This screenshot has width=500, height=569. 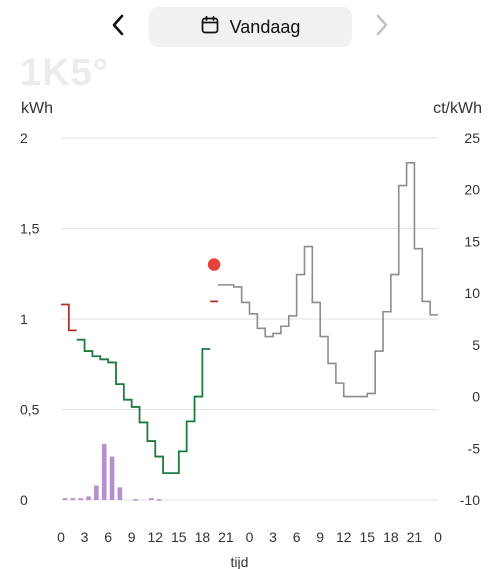 I want to click on right-tick-label: 5, so click(x=476, y=345).